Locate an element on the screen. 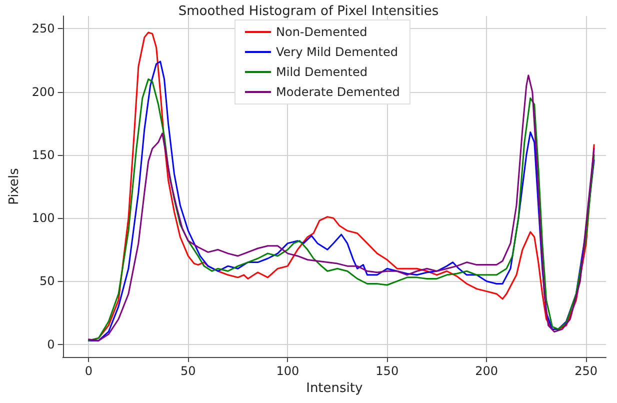 The height and width of the screenshot is (403, 617). y-tick-label: 200 is located at coordinates (43, 91).